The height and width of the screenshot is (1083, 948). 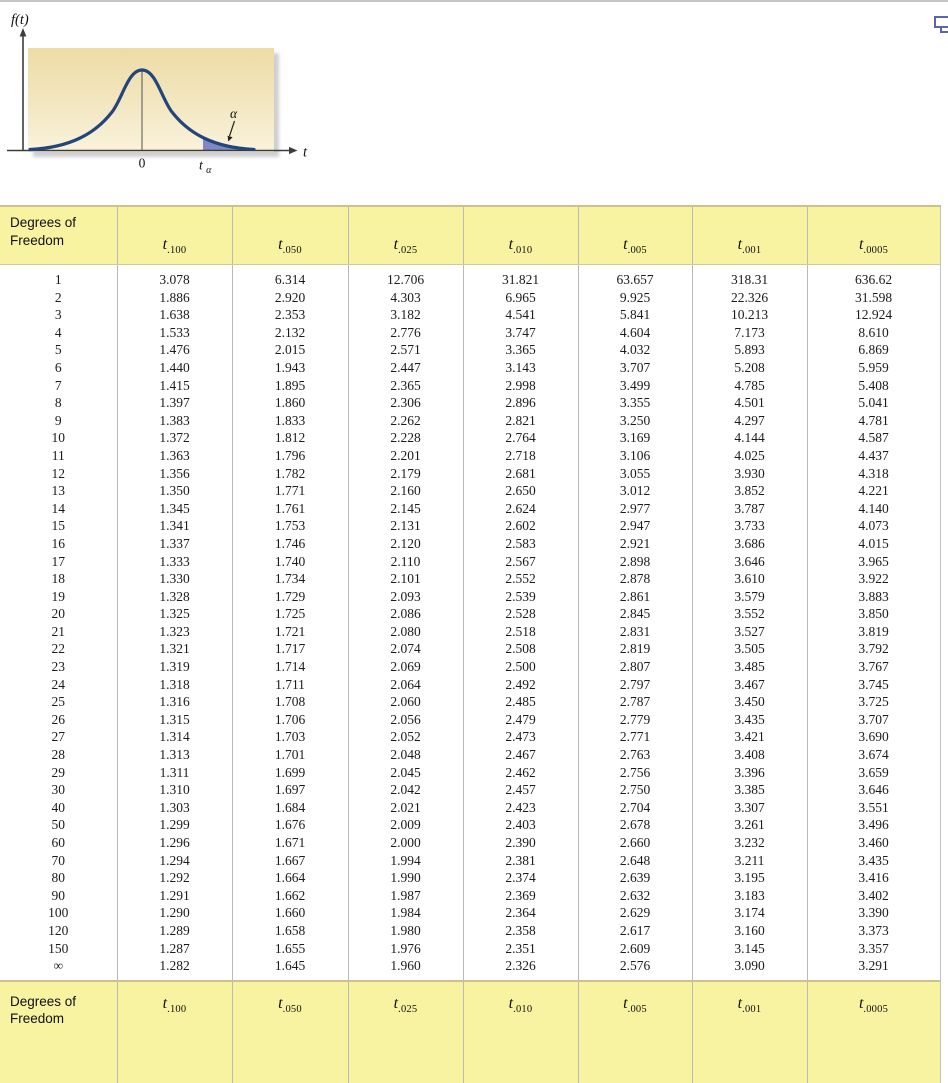 What do you see at coordinates (174, 526) in the screenshot?
I see `t-value-cell: 1.341` at bounding box center [174, 526].